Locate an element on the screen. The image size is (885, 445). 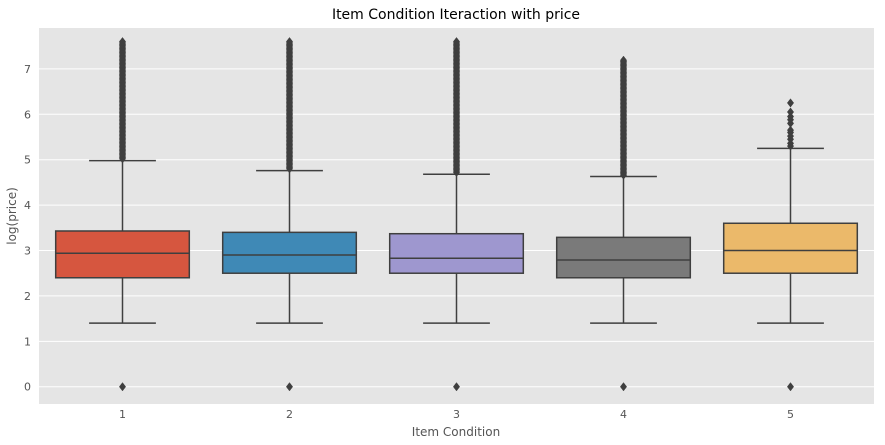
y-axis-label: log(price) is located at coordinates (12, 216).